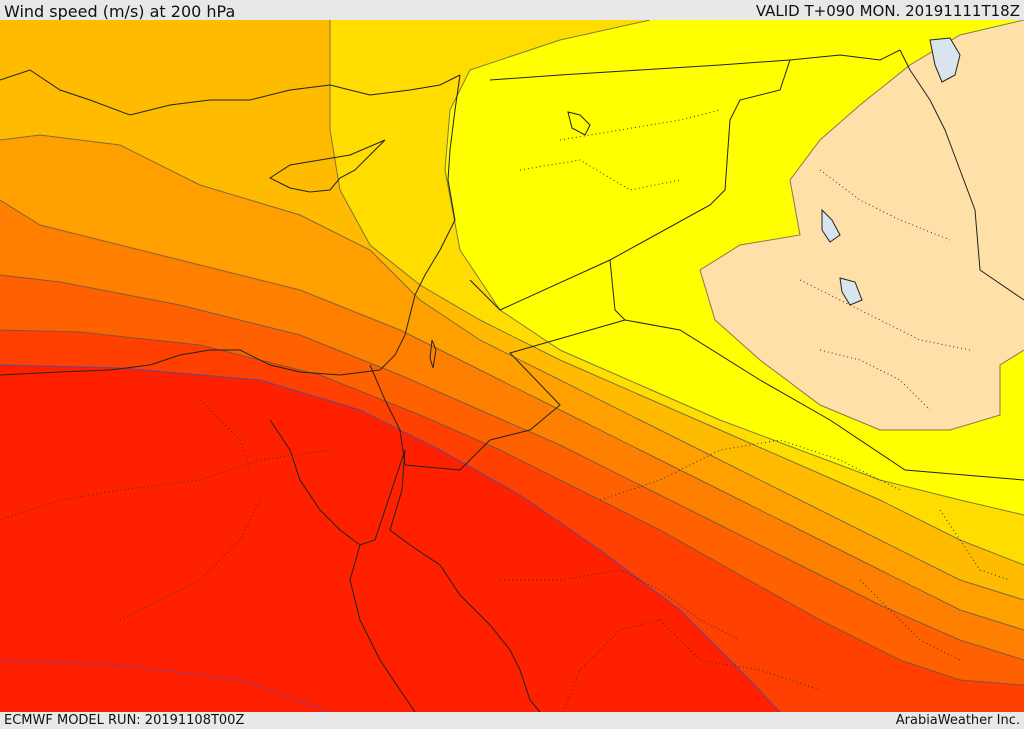 This screenshot has width=1024, height=729. Describe the element at coordinates (851, 291) in the screenshot. I see `lake-razazah` at that location.